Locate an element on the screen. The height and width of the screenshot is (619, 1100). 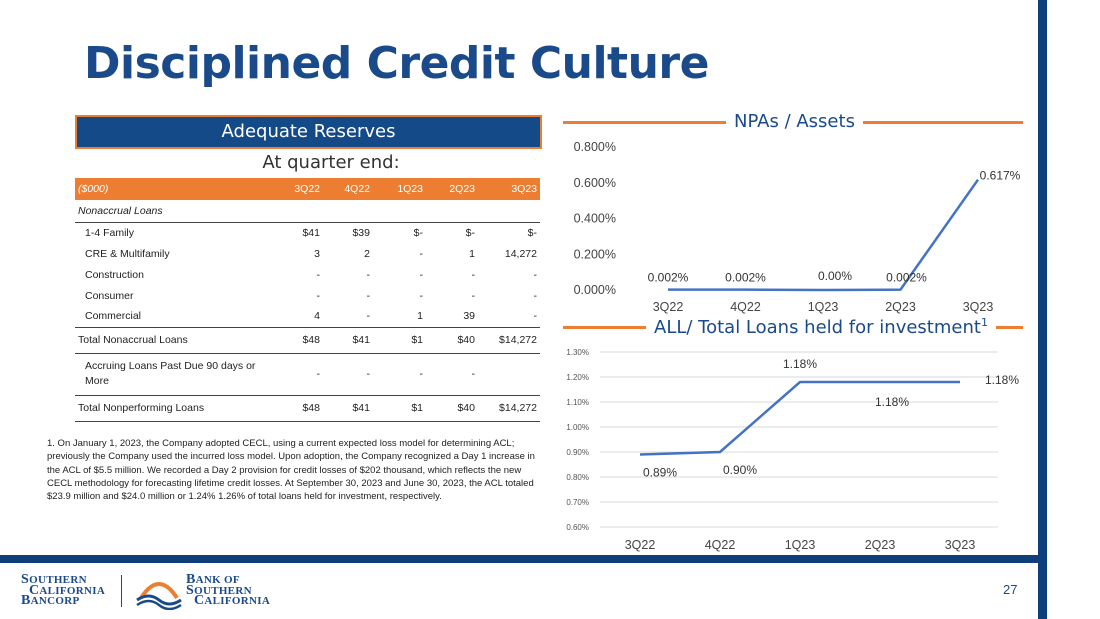
right-accent-bar is located at coordinates (1042, 309).